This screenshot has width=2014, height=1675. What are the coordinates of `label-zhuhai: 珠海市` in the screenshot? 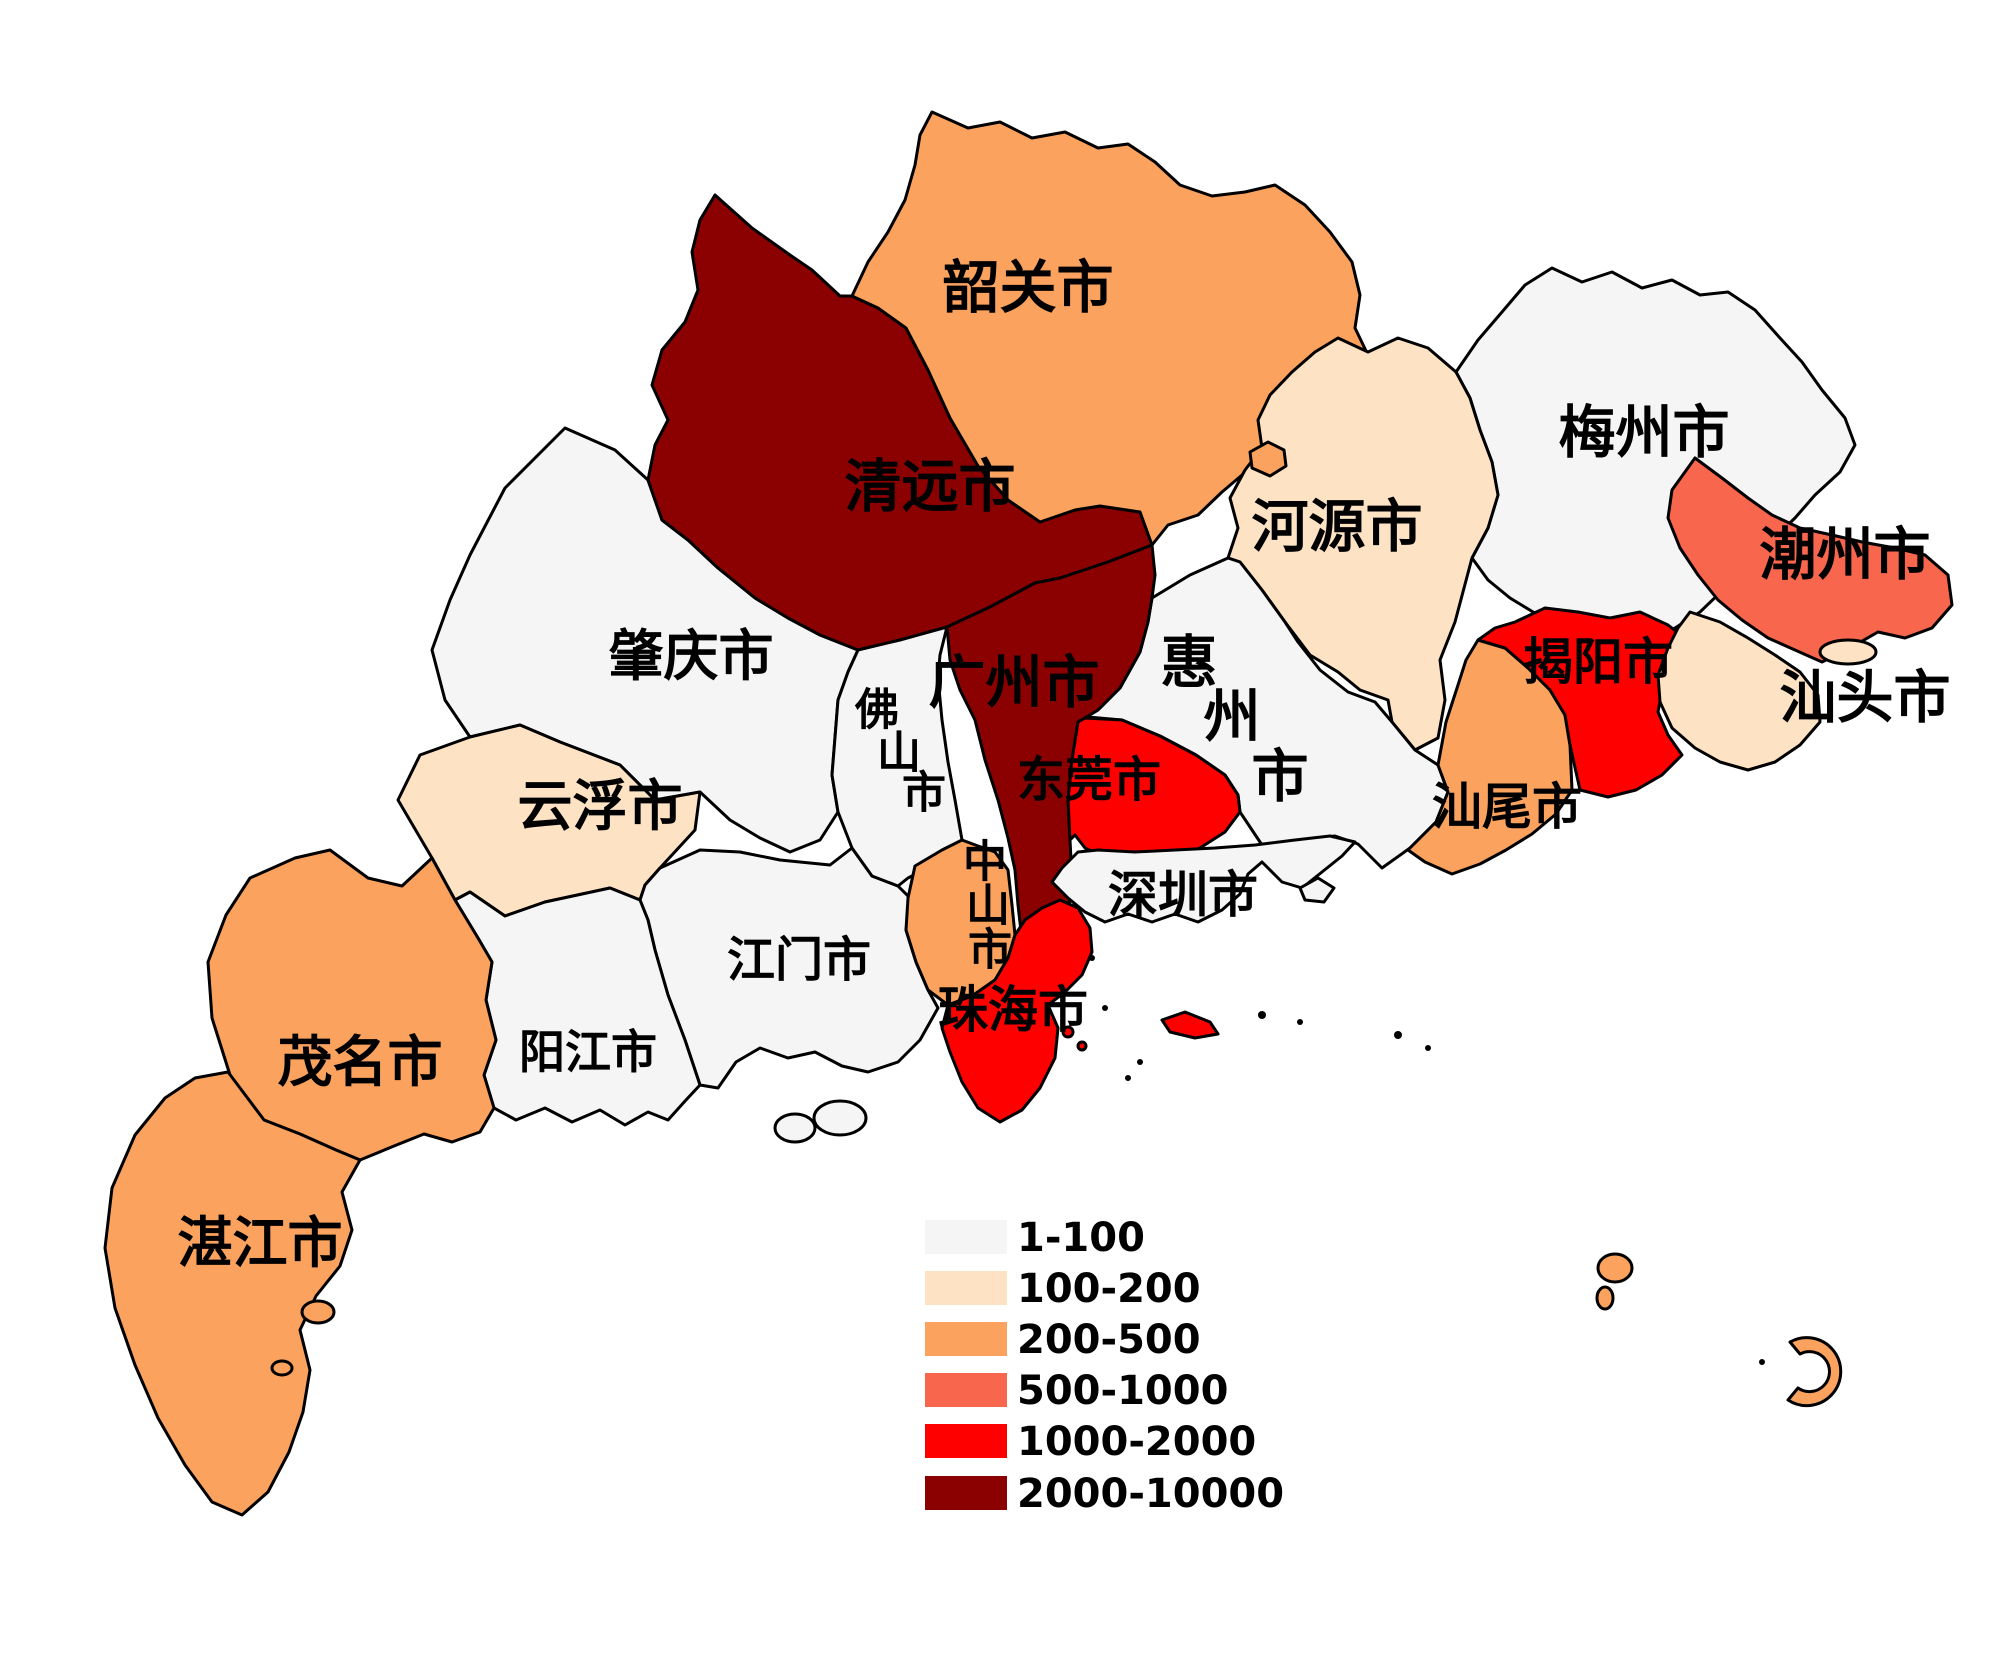 It's located at (1013, 1010).